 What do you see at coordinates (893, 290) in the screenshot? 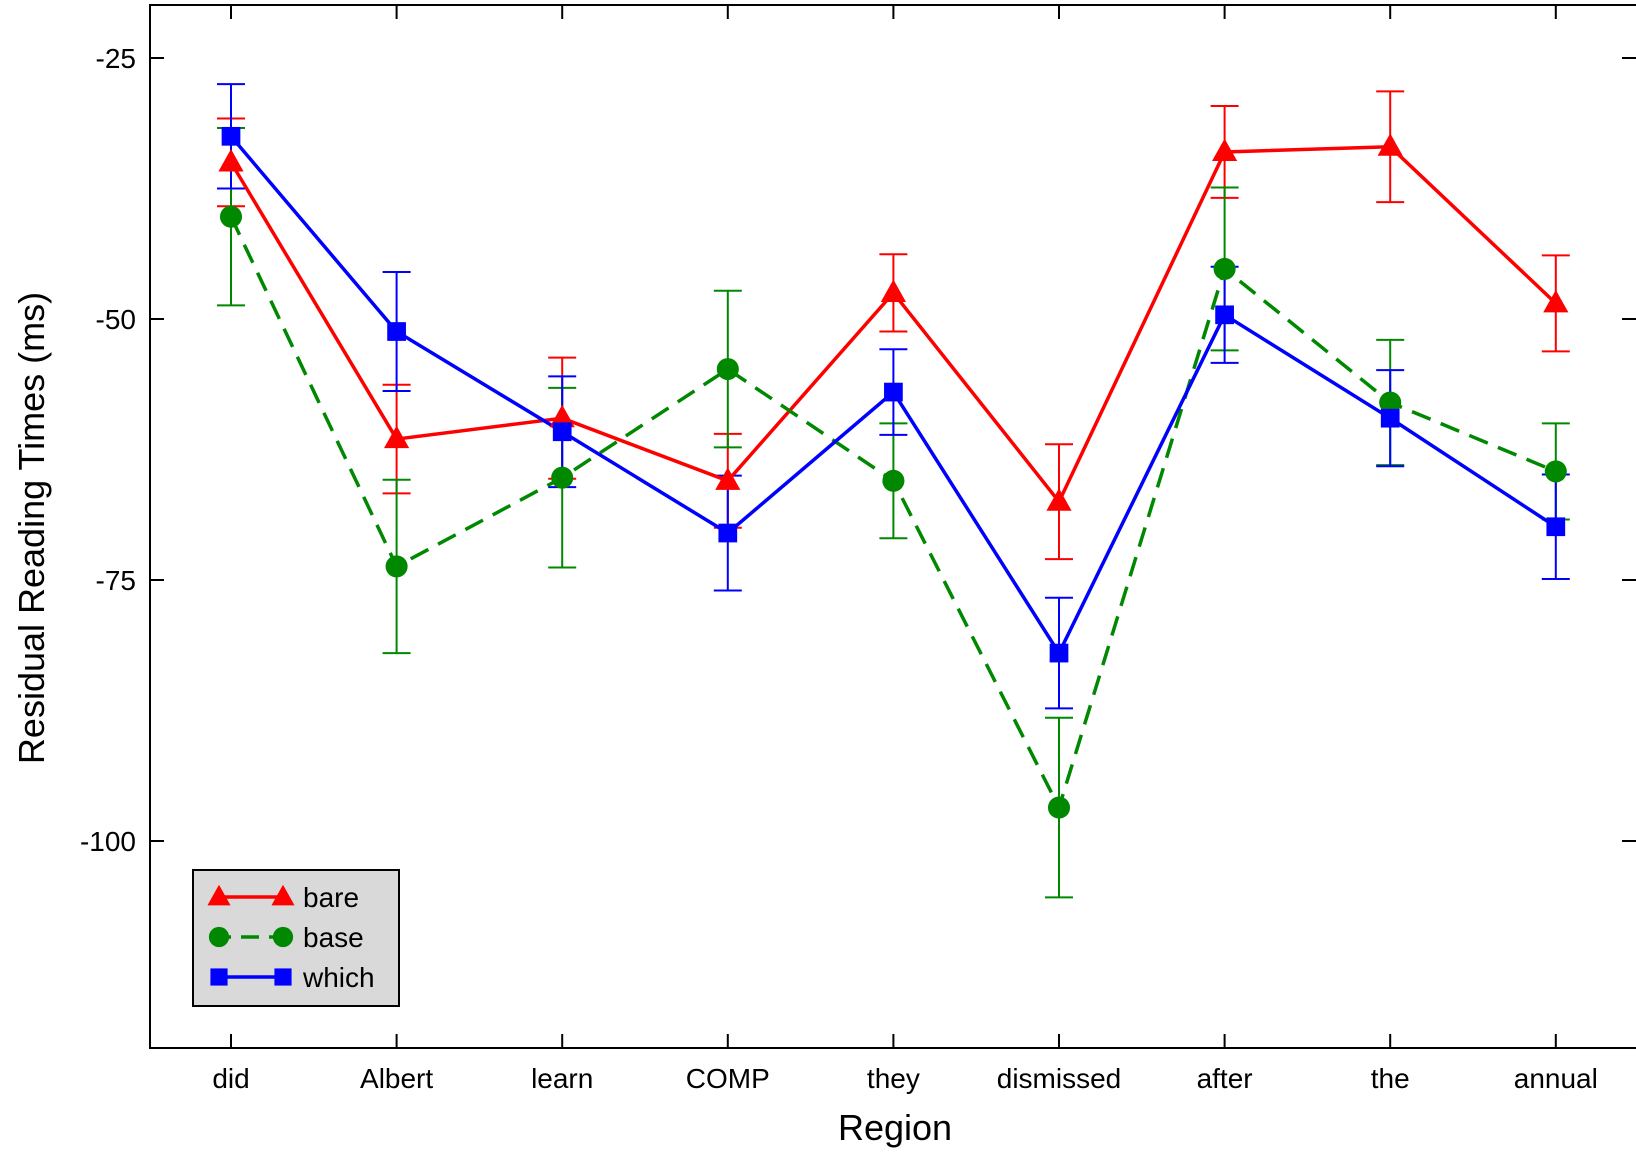
I see `marker-bare-they` at bounding box center [893, 290].